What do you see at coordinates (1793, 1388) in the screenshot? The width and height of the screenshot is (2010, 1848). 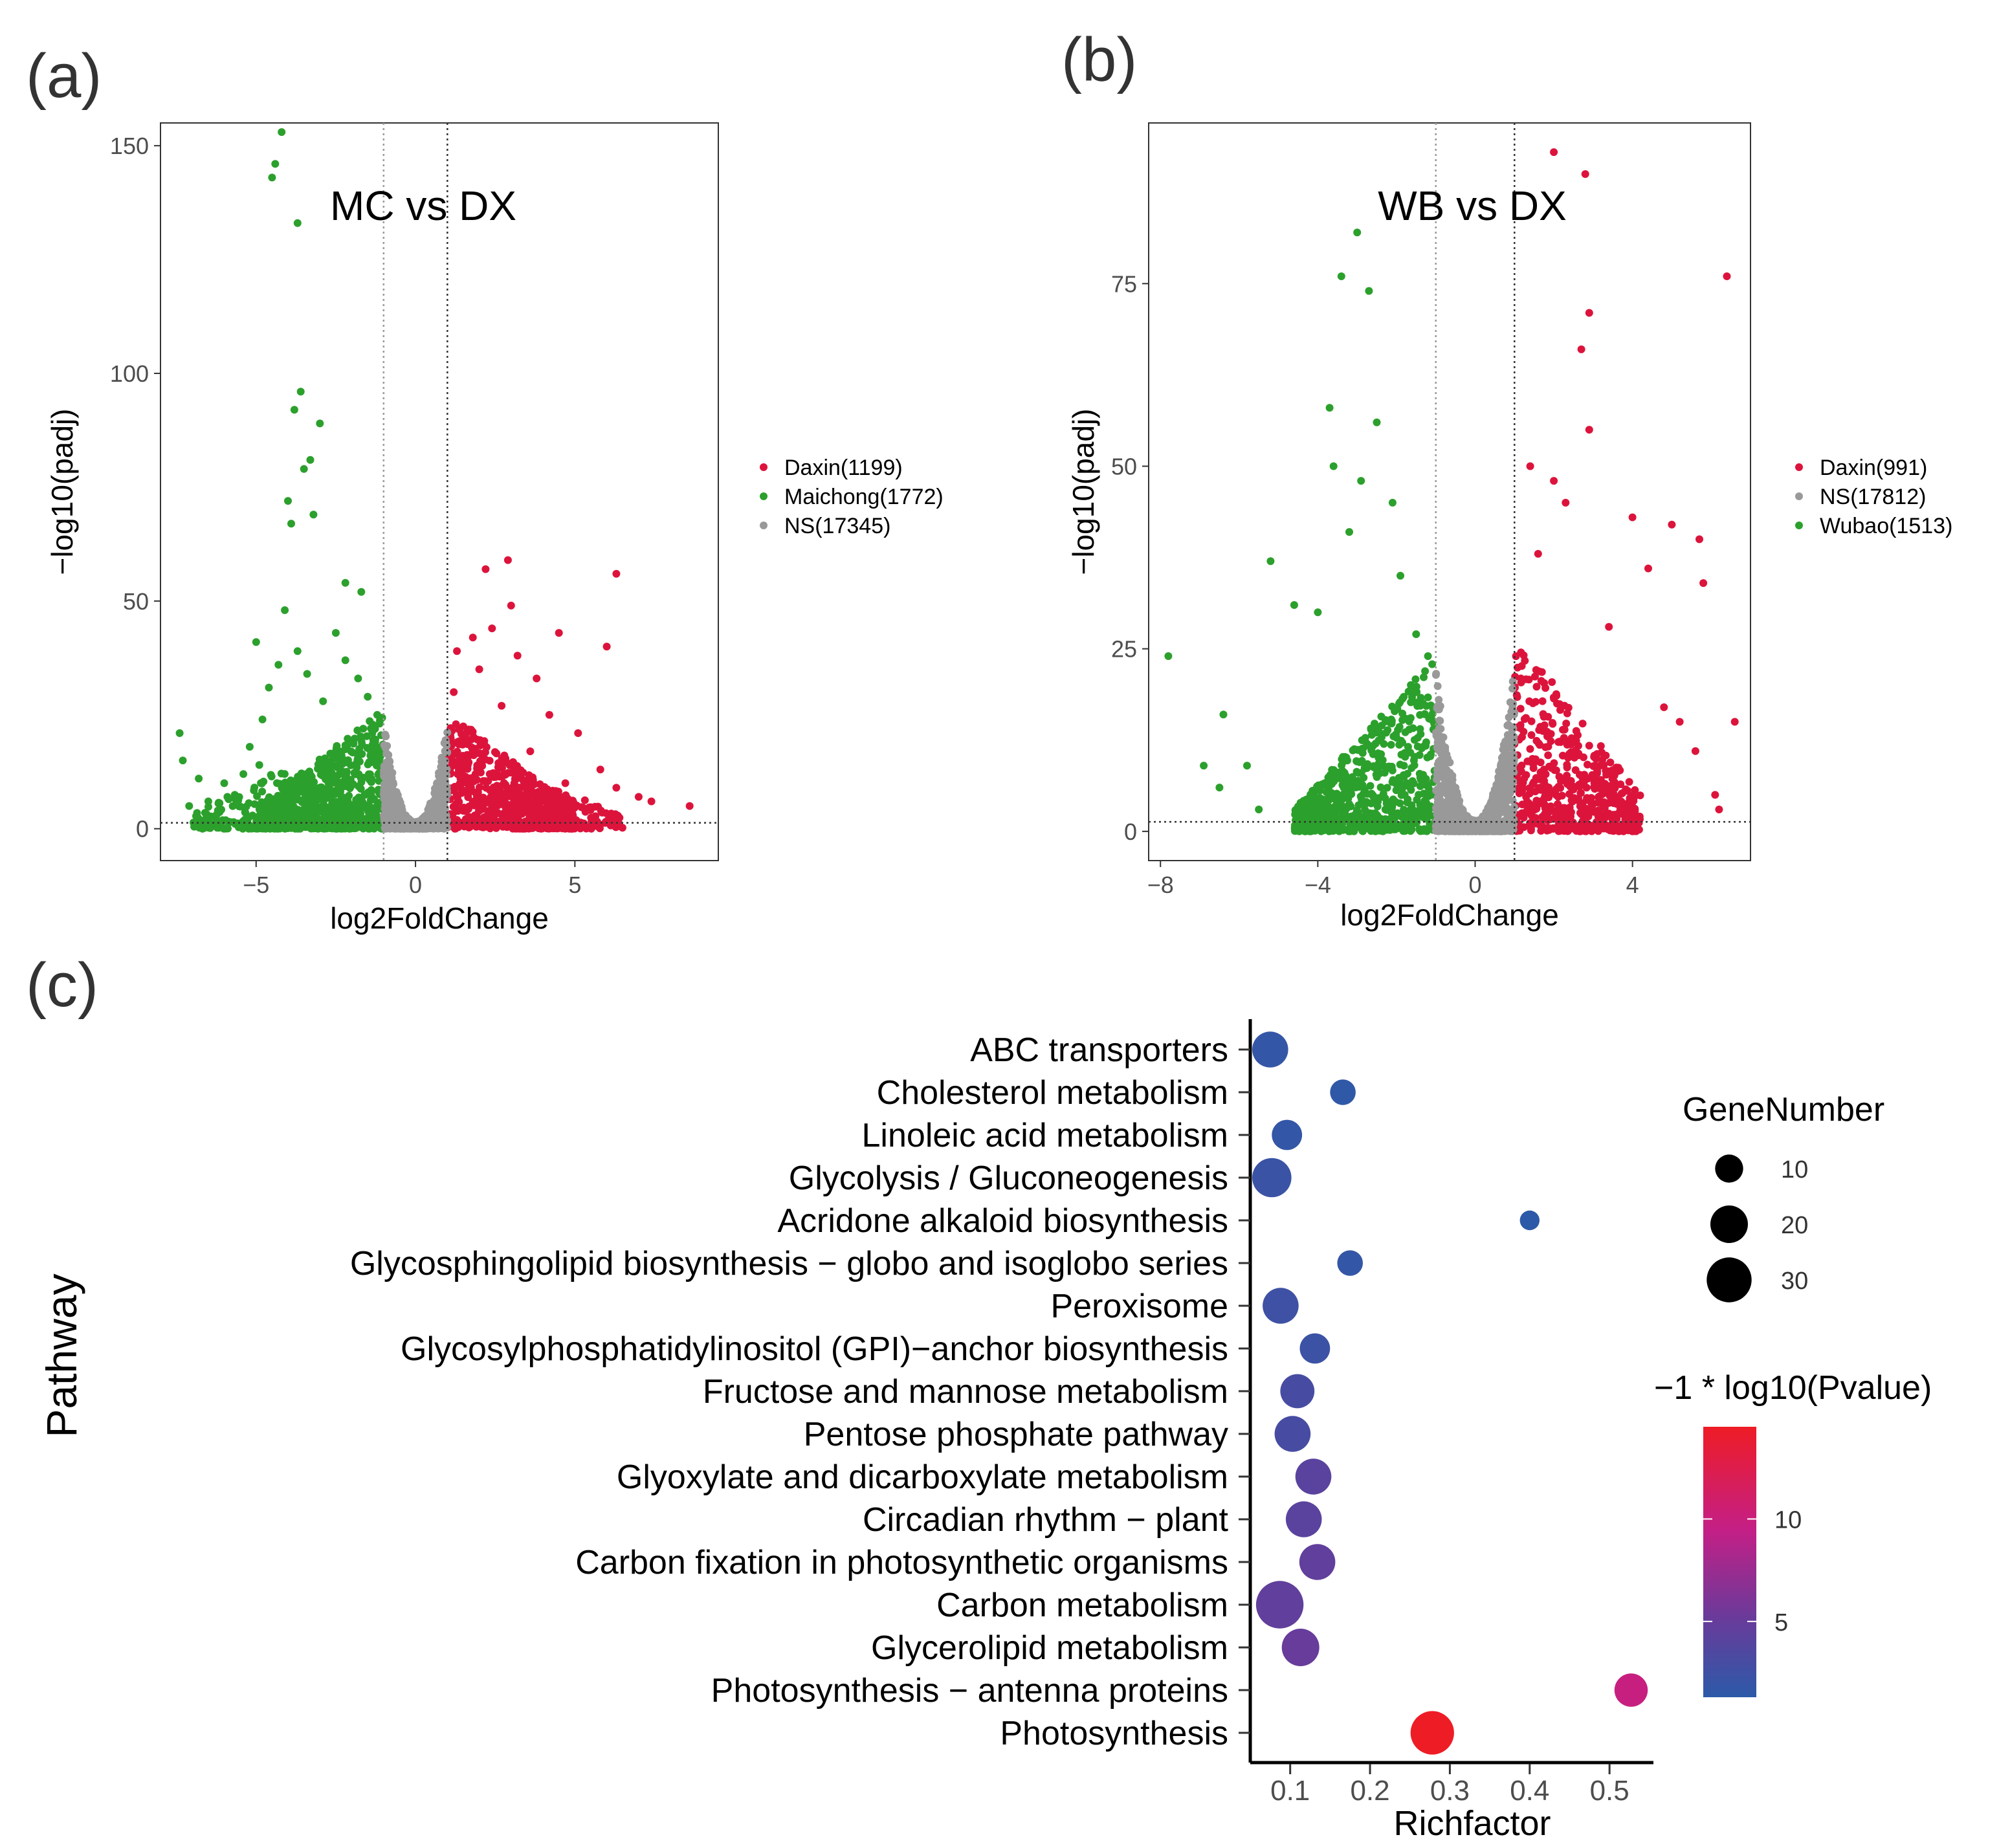 I see `color-legend-title: −1 * log10(Pvalue)` at bounding box center [1793, 1388].